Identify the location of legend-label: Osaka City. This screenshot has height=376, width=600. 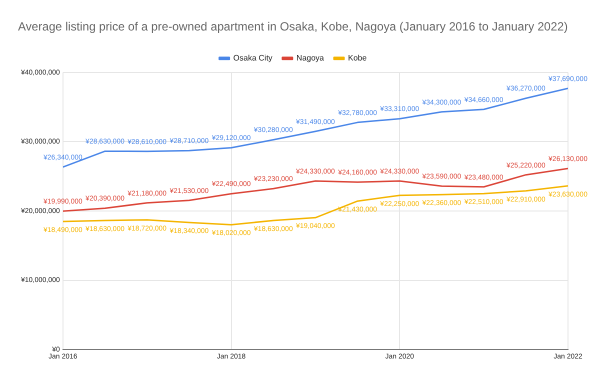
(252, 58).